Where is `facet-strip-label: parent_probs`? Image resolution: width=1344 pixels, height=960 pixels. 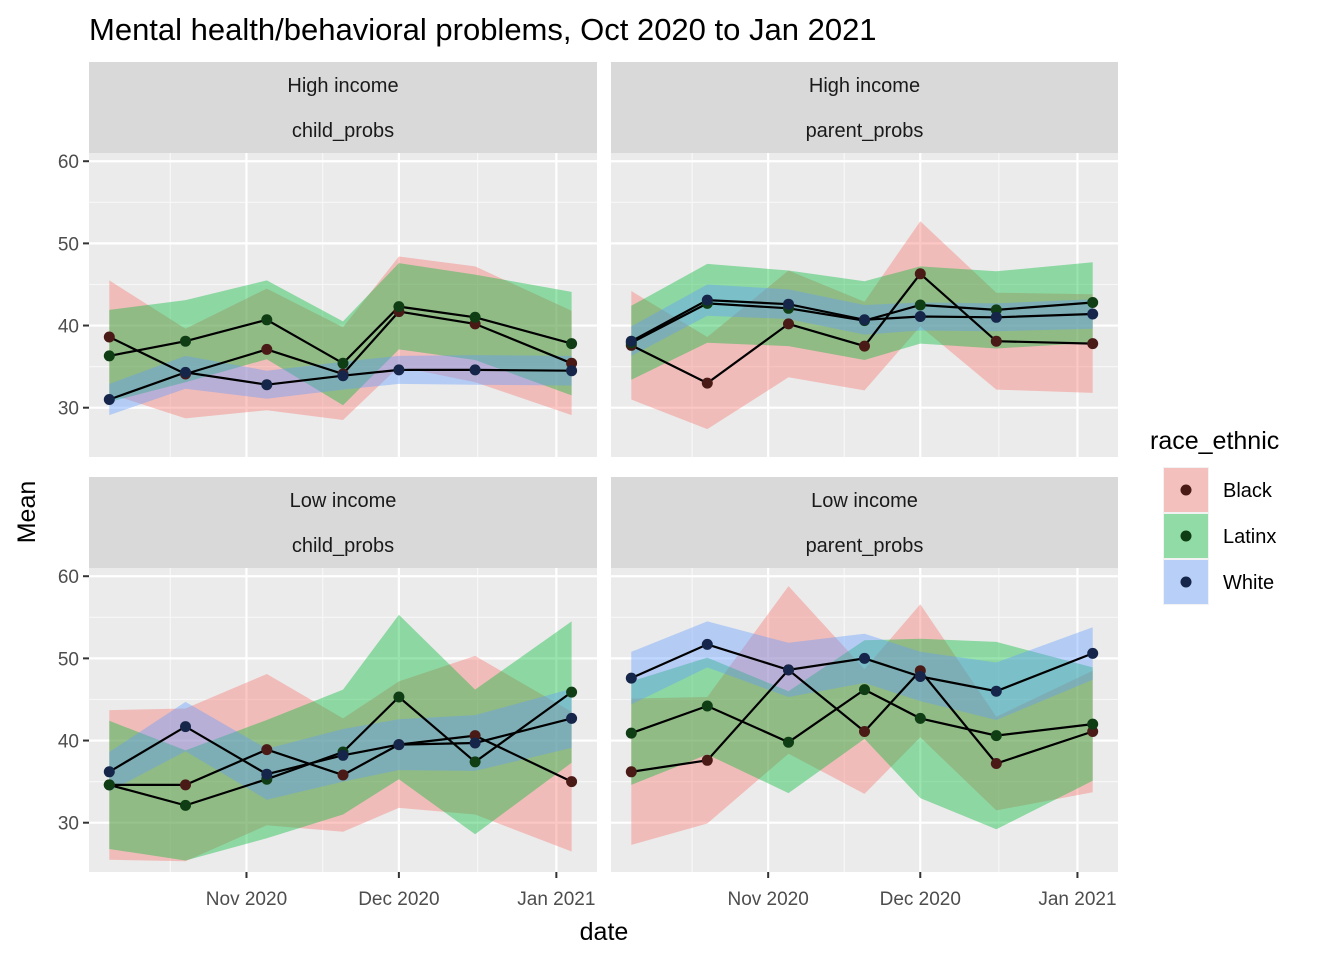 facet-strip-label: parent_probs is located at coordinates (865, 546).